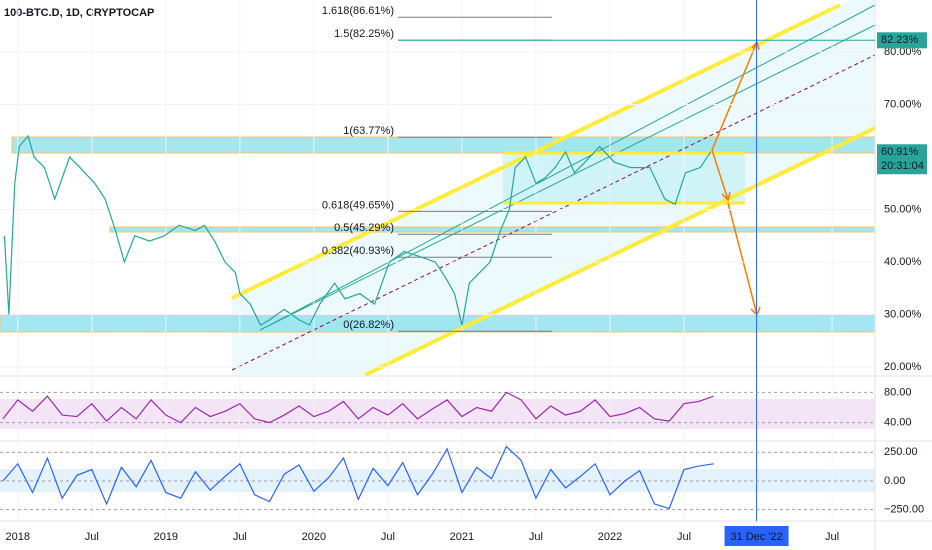 The height and width of the screenshot is (550, 932). I want to click on arrows, so click(736, 178).